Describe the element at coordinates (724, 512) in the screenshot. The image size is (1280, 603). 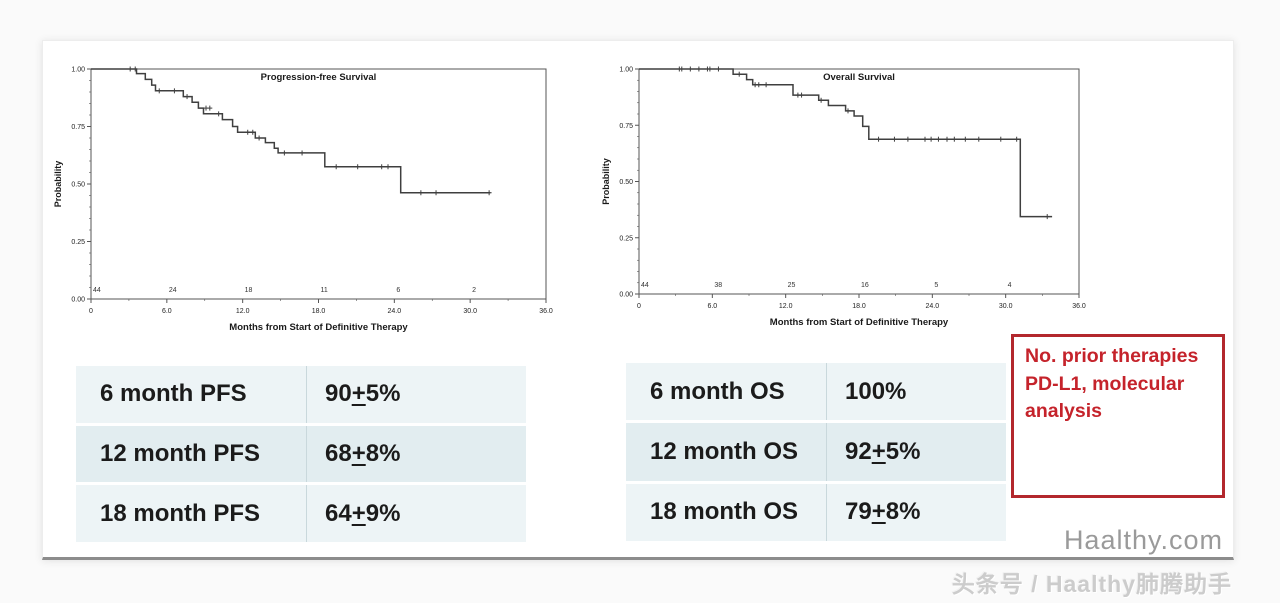
I see `metric-label: 18 month OS` at that location.